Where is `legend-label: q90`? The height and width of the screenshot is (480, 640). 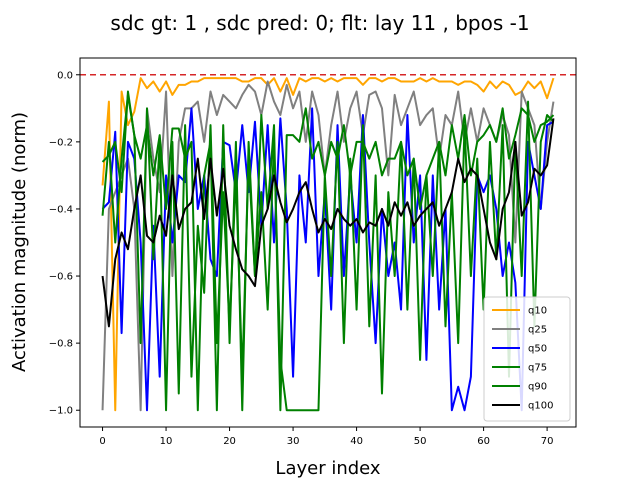
legend-label: q90 is located at coordinates (537, 387).